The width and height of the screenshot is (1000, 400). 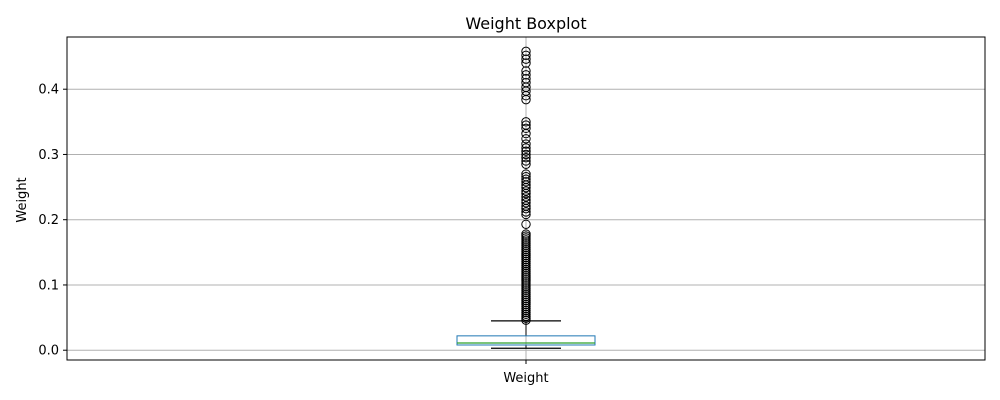 I want to click on x-tick-label: Weight, so click(x=525, y=378).